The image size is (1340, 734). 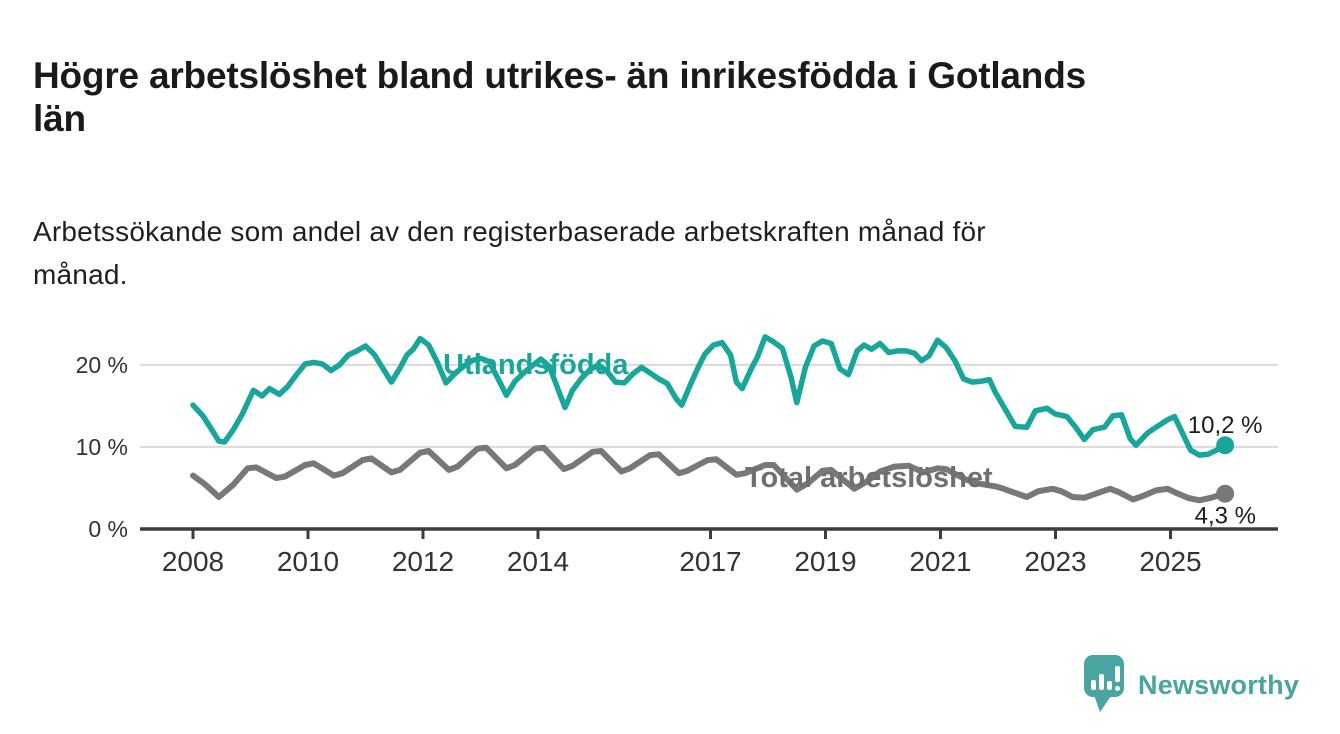 I want to click on x-tick-label-2012: 2012, so click(x=423, y=561).